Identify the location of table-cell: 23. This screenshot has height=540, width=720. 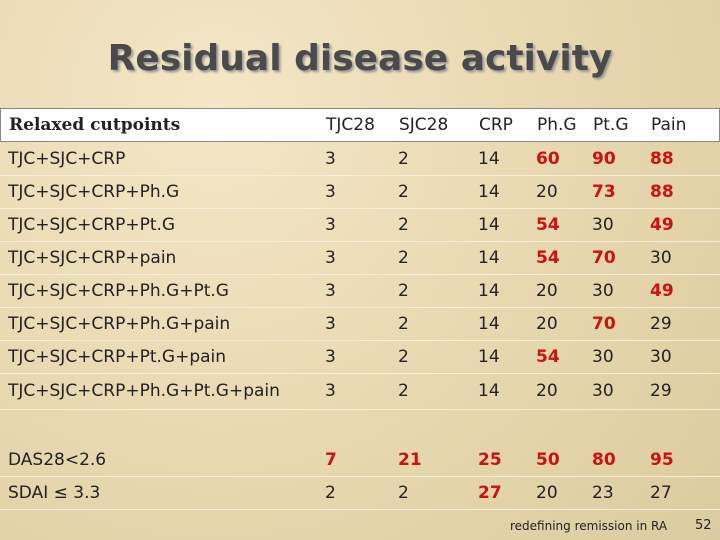
(603, 492).